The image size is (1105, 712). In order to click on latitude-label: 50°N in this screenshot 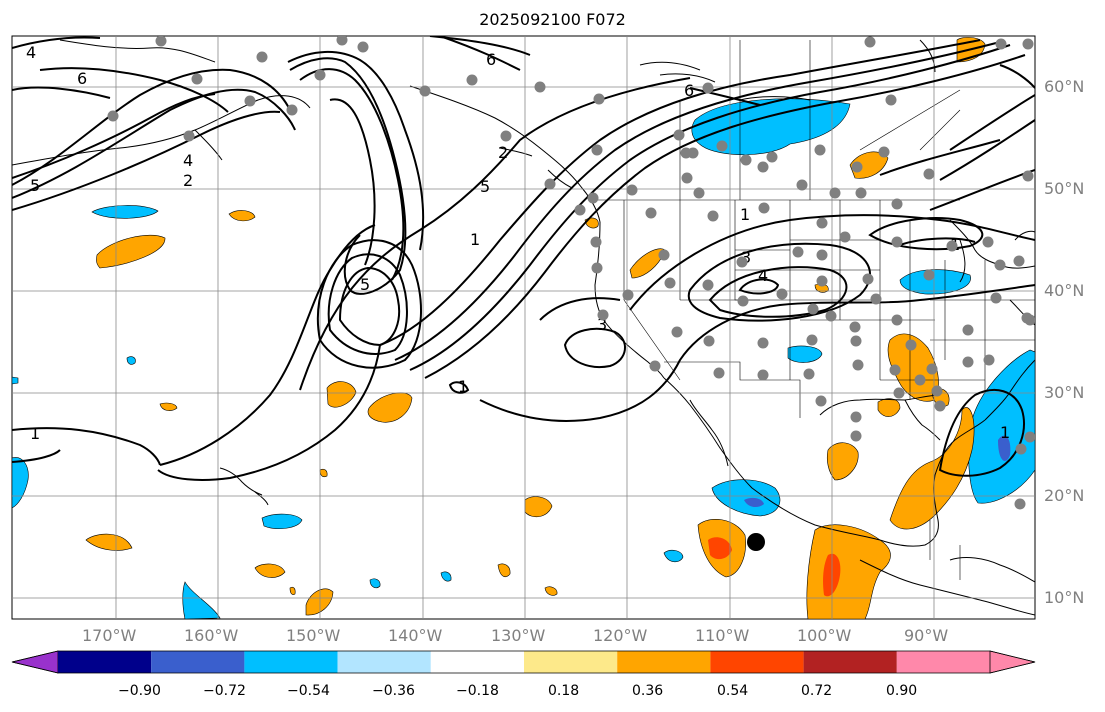, I will do `click(1064, 188)`.